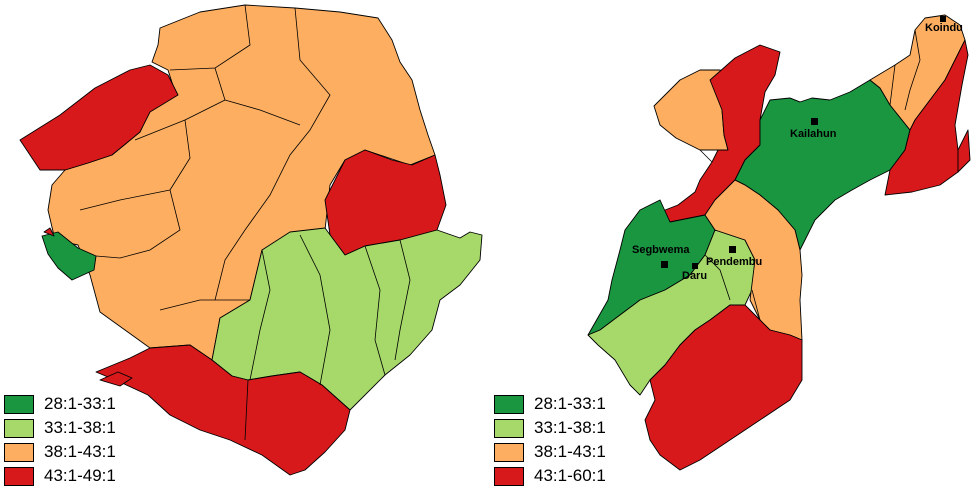 The image size is (976, 492). What do you see at coordinates (99, 117) in the screenshot?
I see `region-northwest-red` at bounding box center [99, 117].